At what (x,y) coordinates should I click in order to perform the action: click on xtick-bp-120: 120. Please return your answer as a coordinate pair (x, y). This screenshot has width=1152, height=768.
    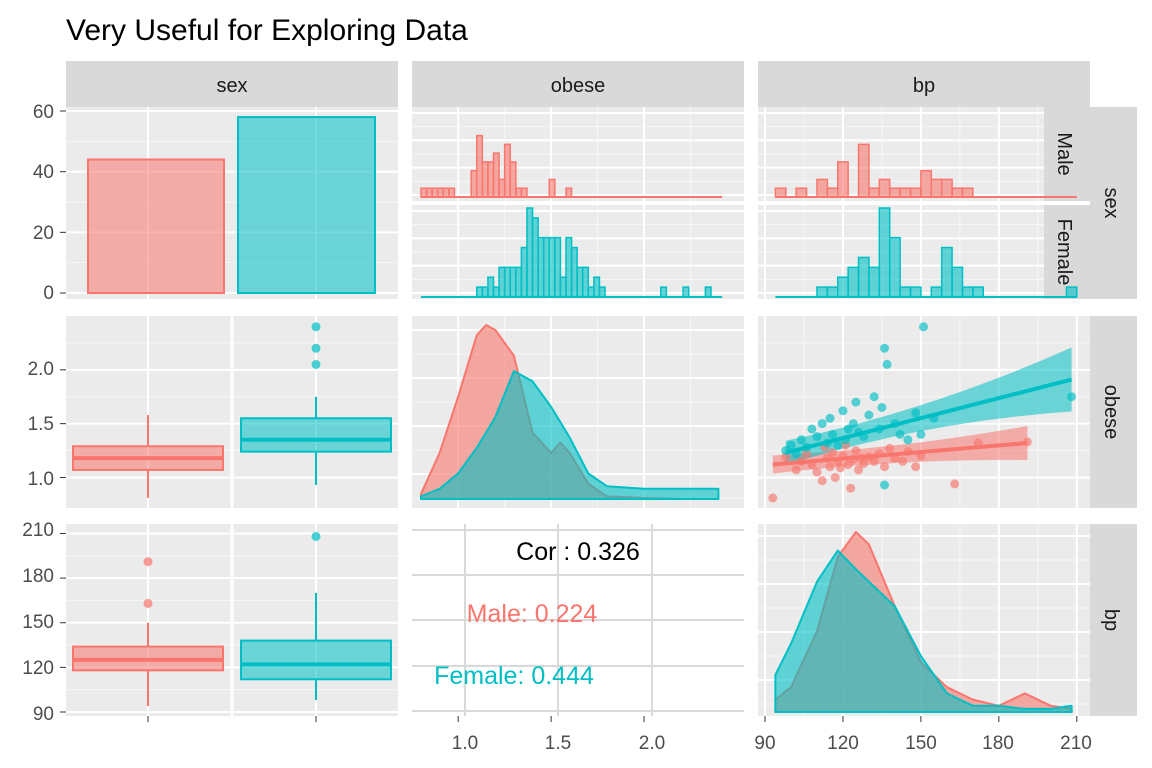
    Looking at the image, I should click on (843, 743).